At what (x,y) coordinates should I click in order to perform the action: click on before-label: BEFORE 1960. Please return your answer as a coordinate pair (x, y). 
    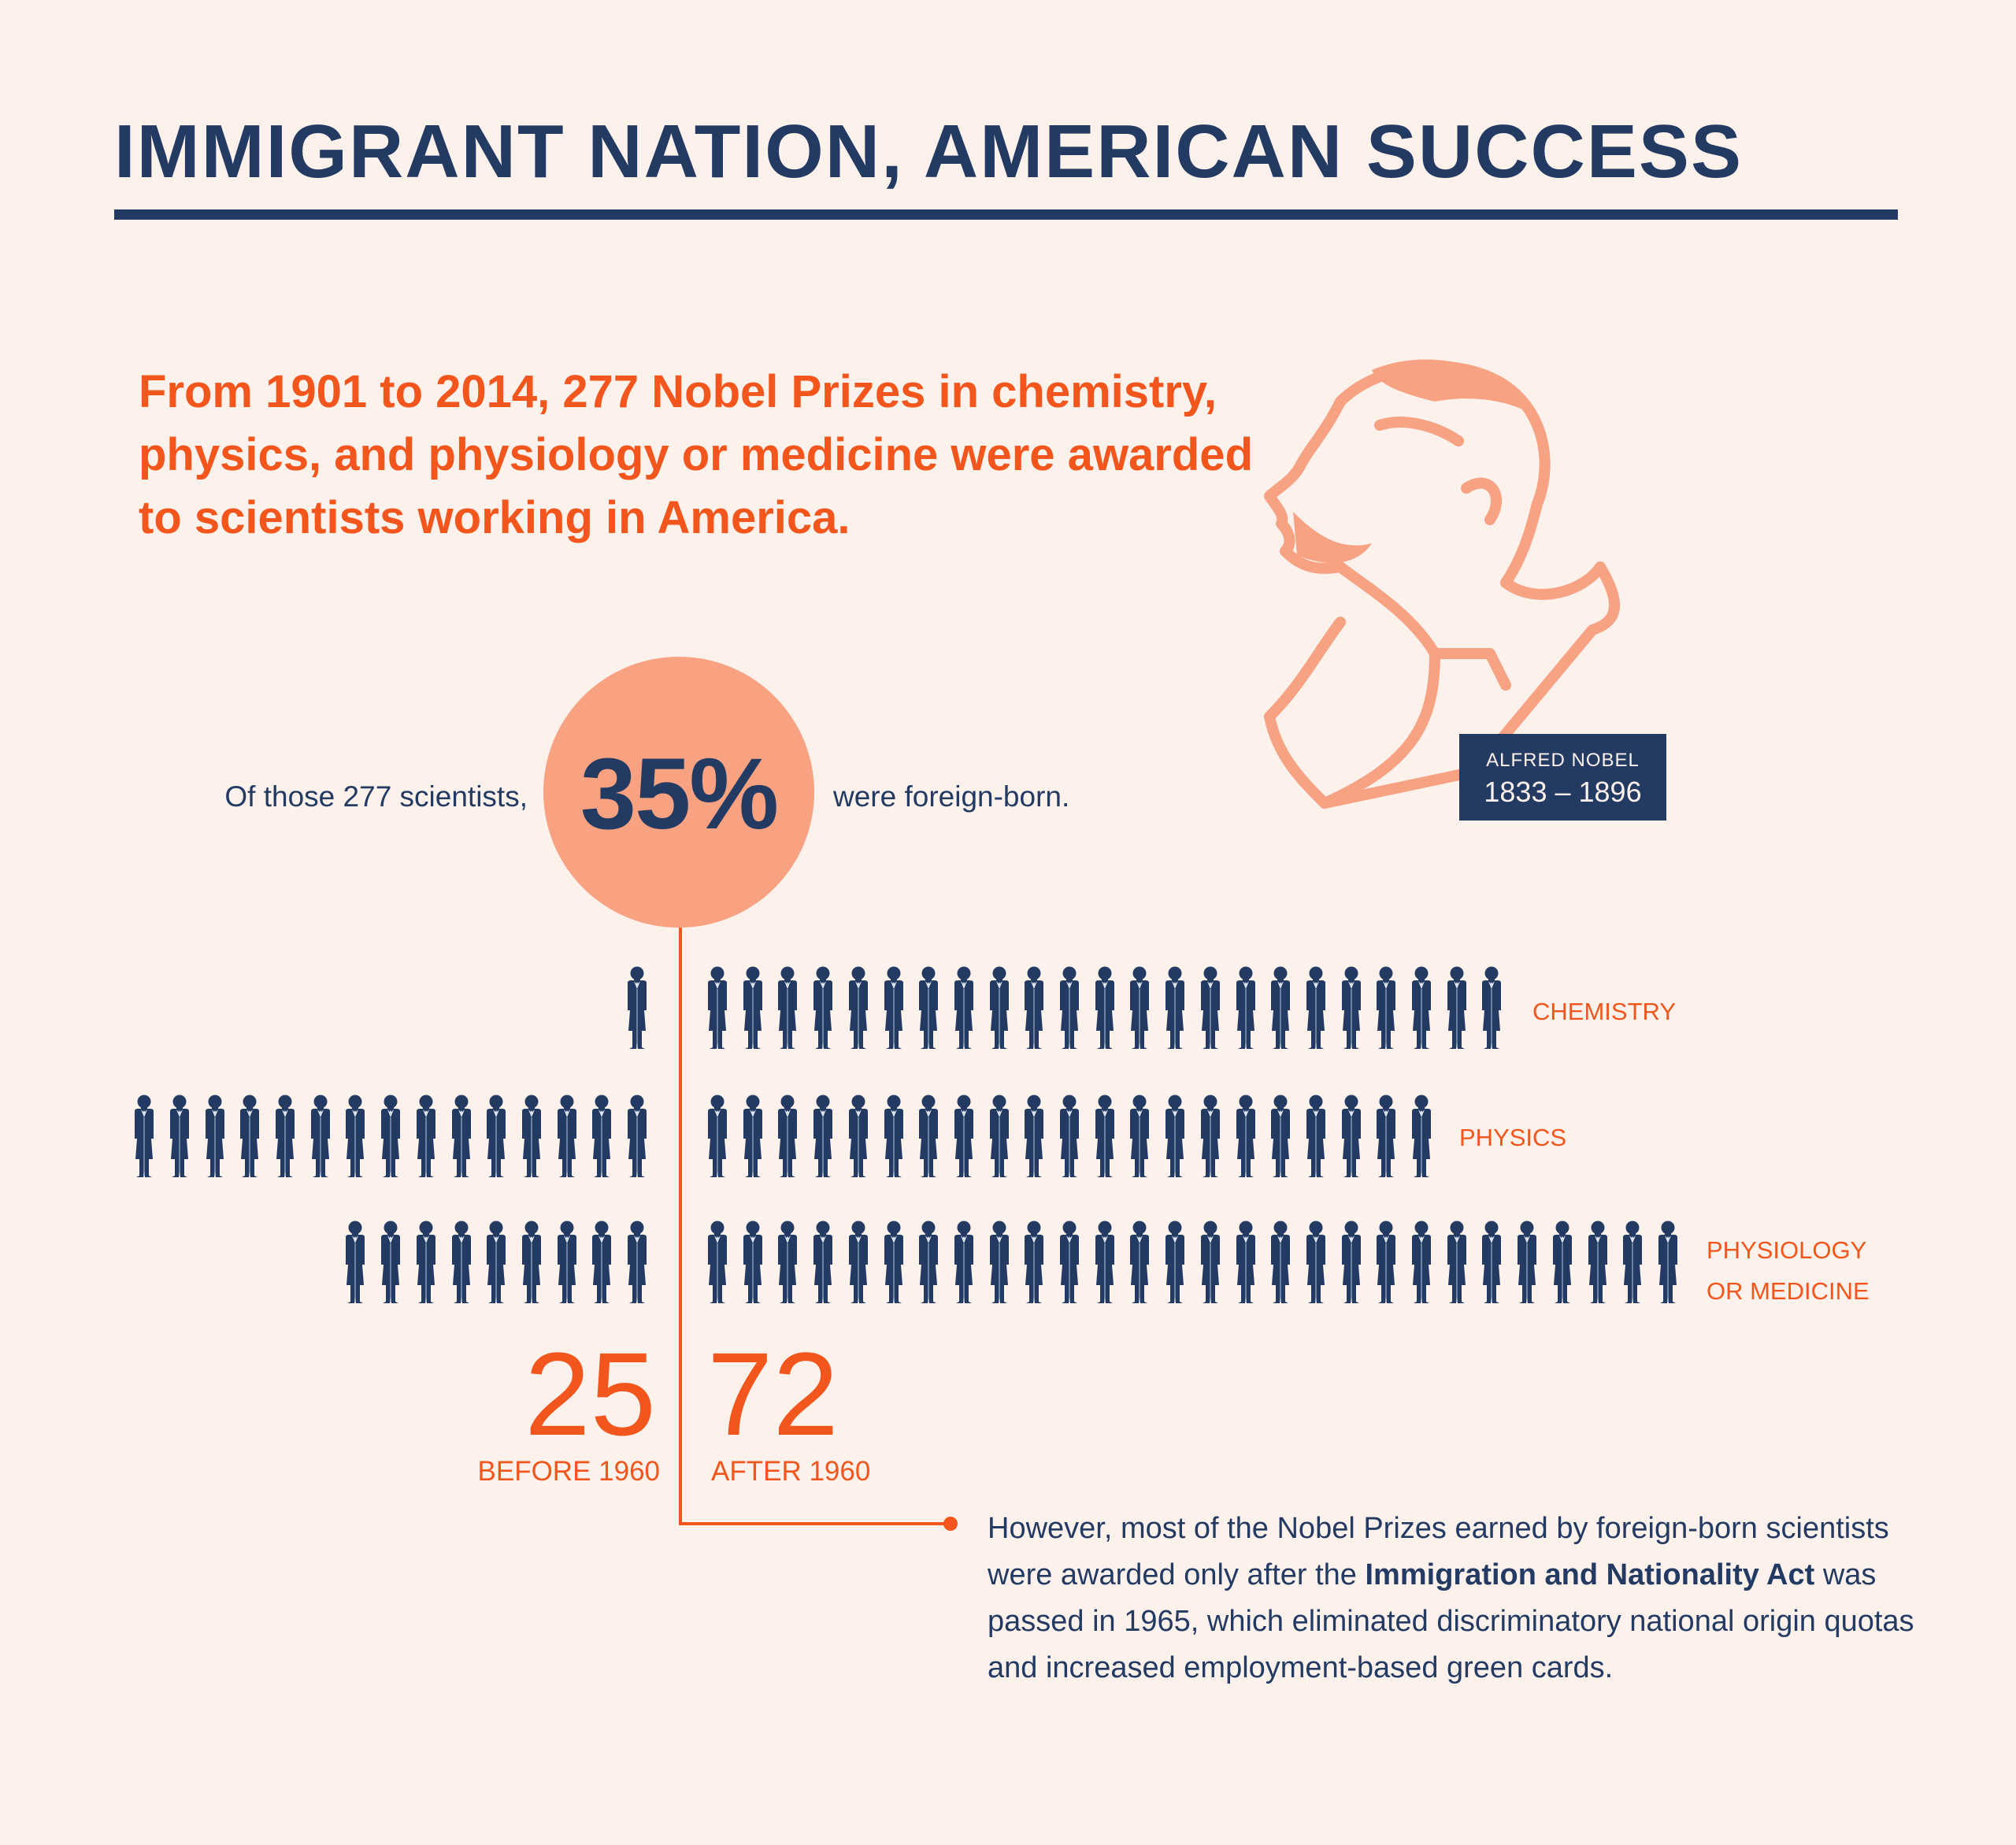
    Looking at the image, I should click on (569, 1471).